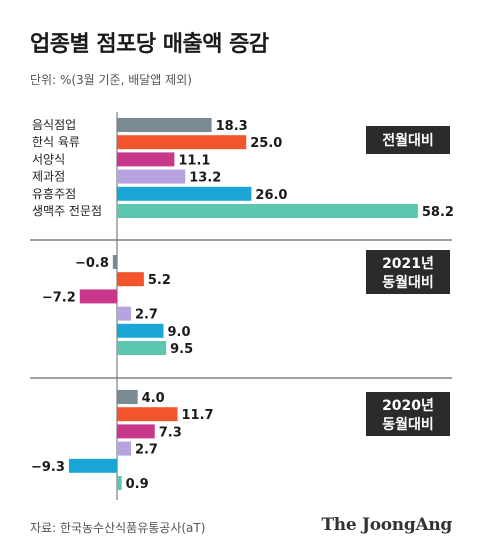 This screenshot has height=556, width=480. Describe the element at coordinates (170, 432) in the screenshot. I see `data-label: 7.3` at that location.